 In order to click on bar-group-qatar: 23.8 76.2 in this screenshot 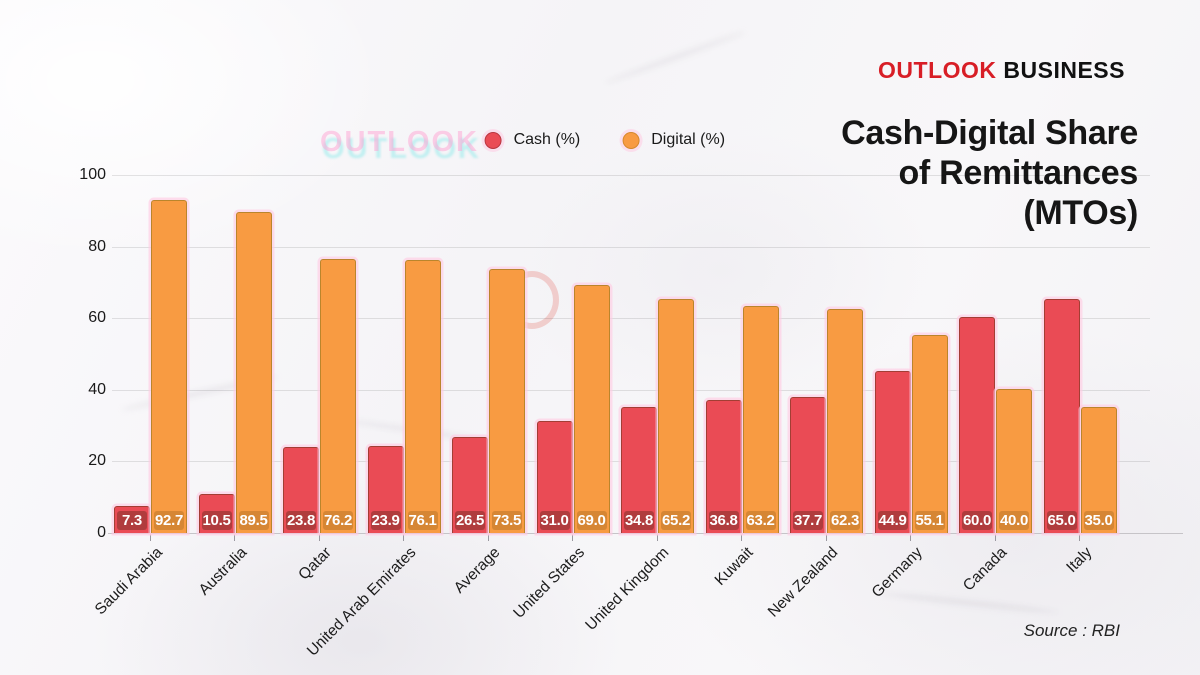, I will do `click(319, 354)`.